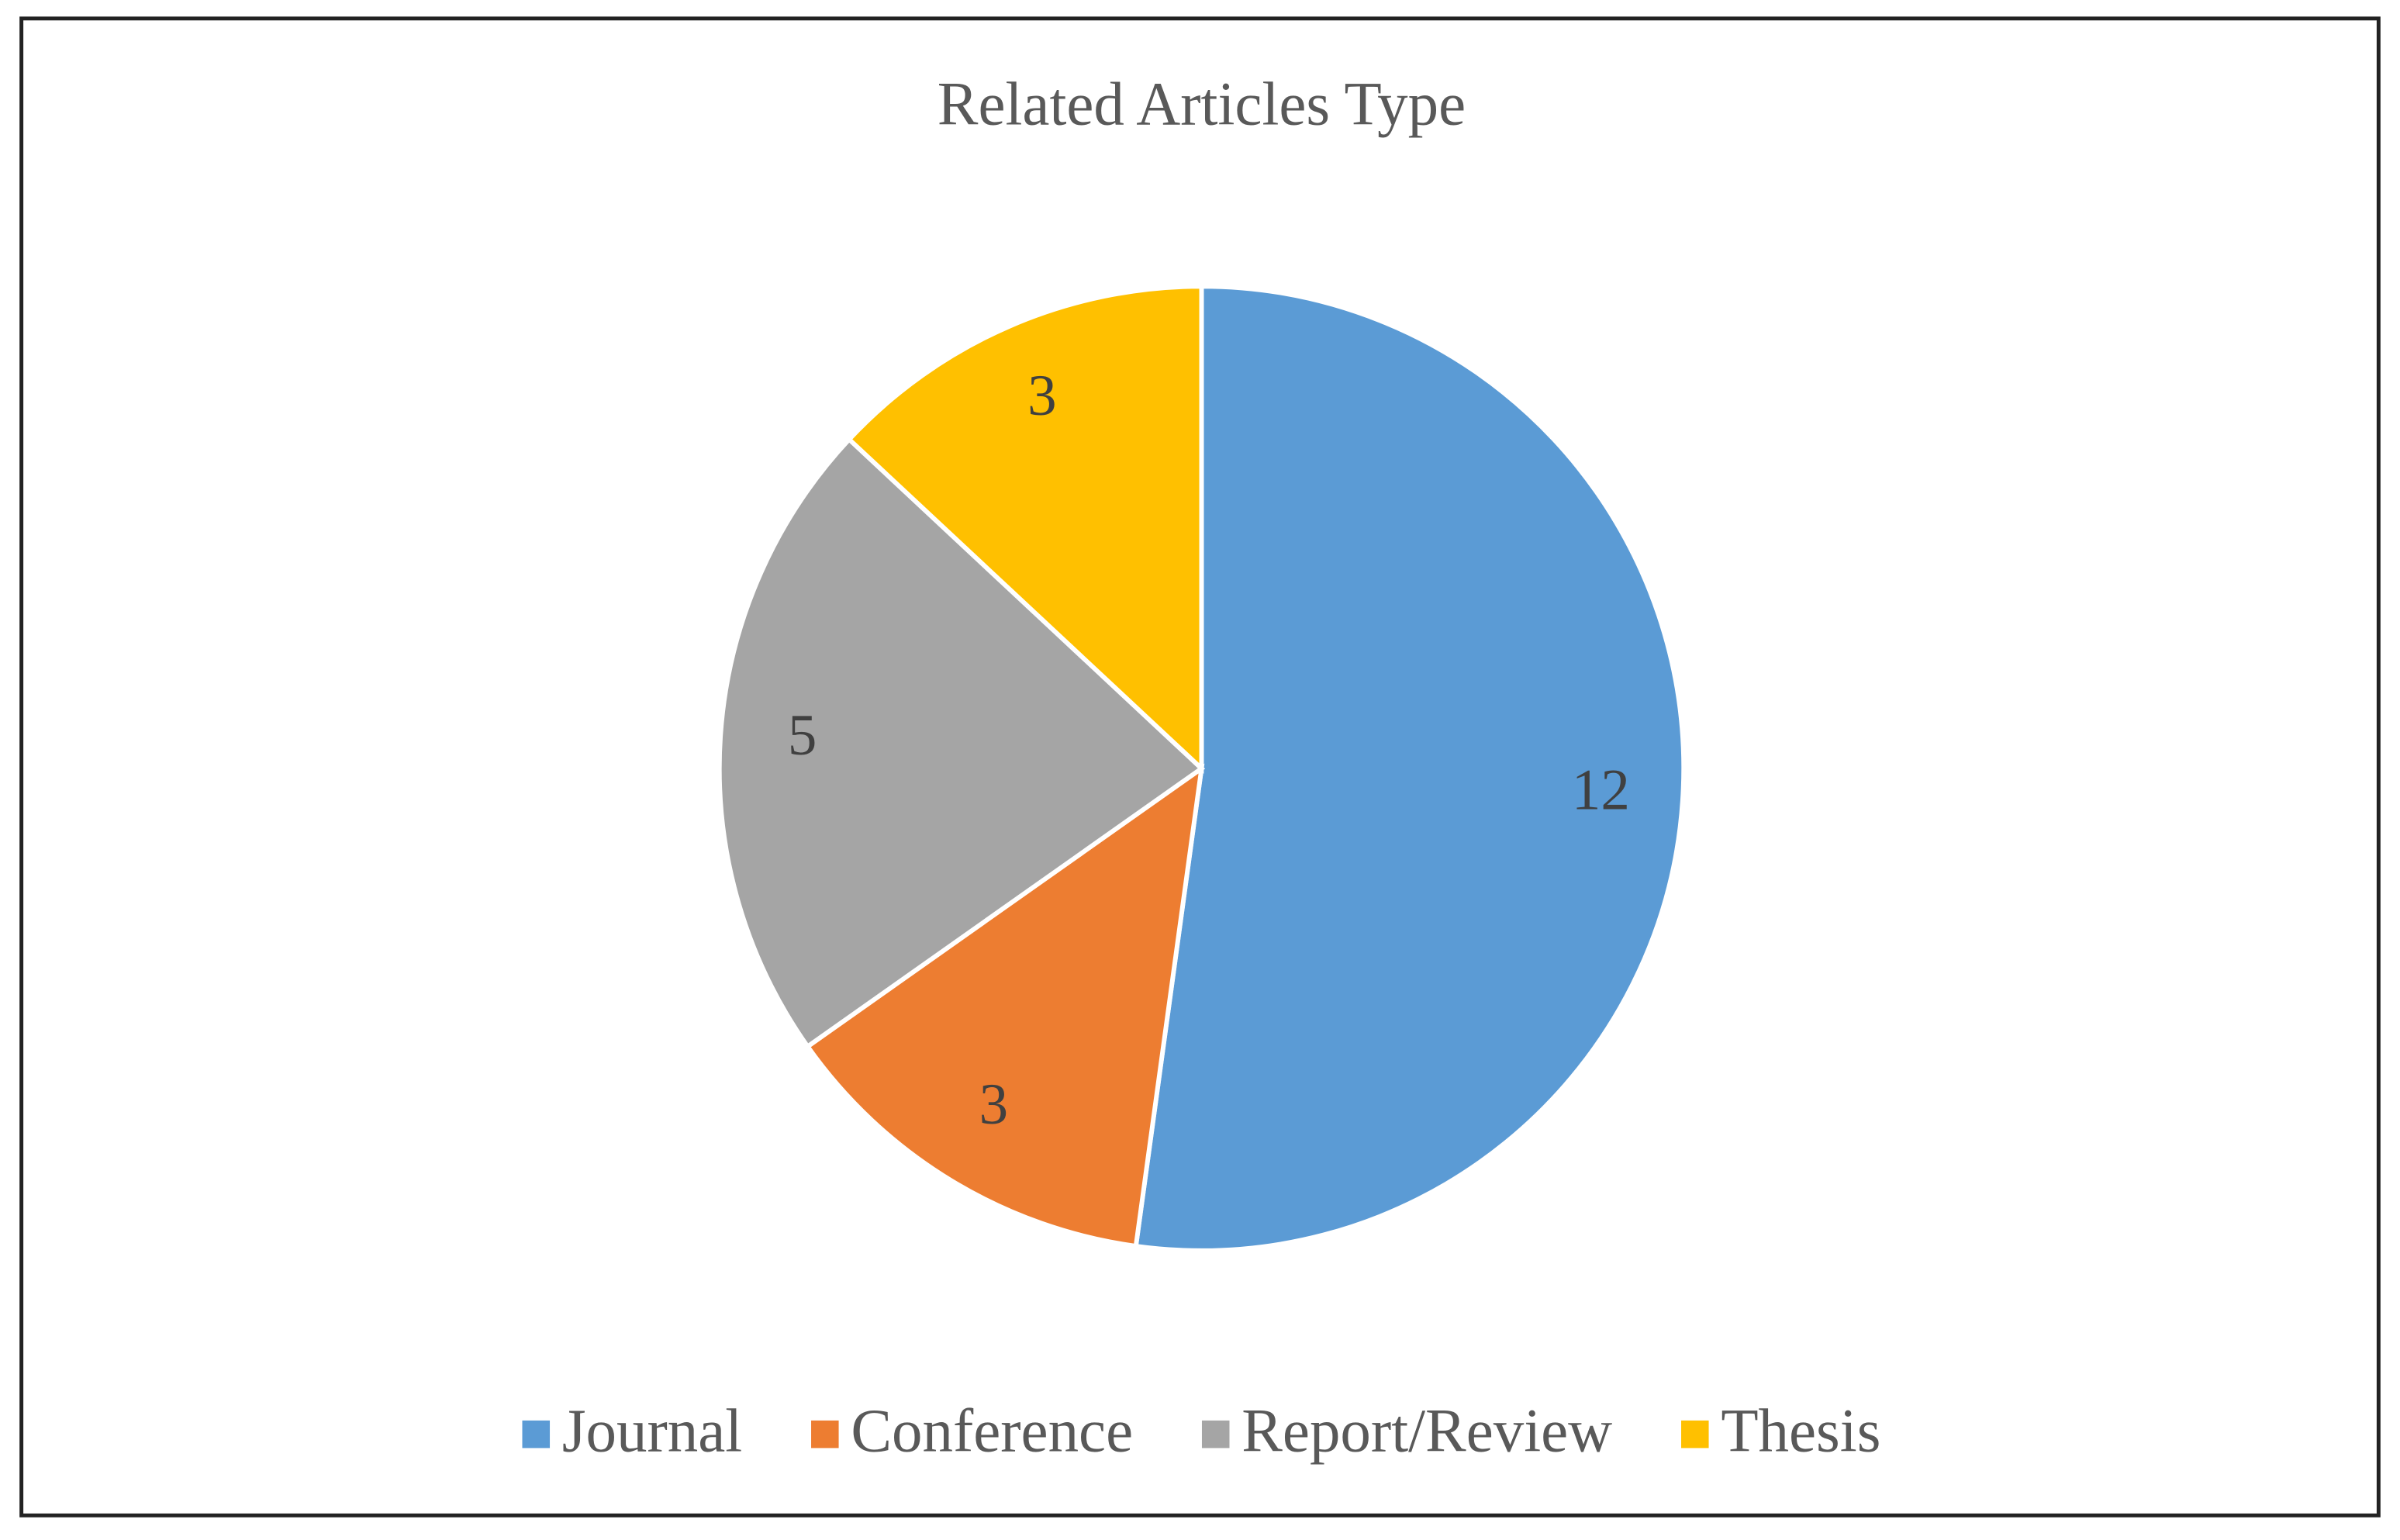  What do you see at coordinates (992, 1432) in the screenshot?
I see `legend-label: Conference` at bounding box center [992, 1432].